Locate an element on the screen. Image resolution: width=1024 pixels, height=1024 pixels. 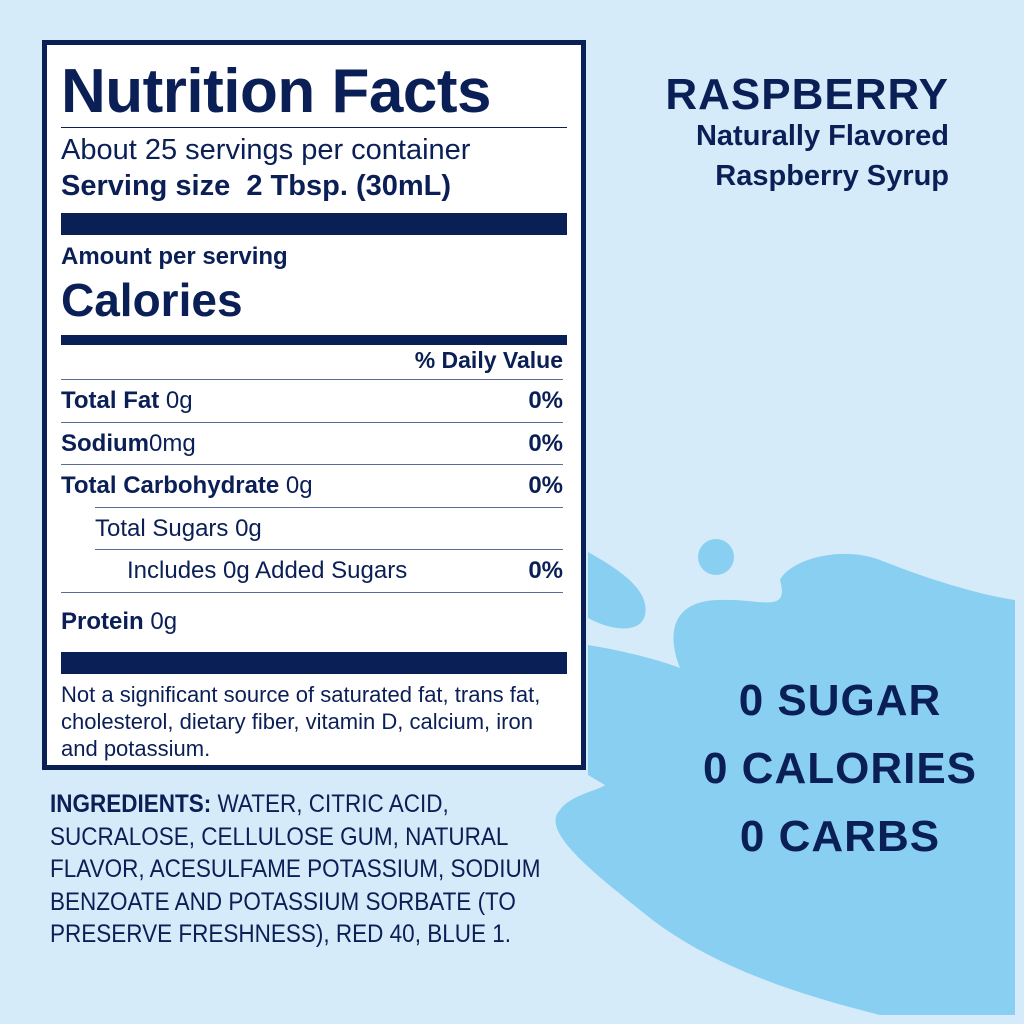
serving-size: Serving size 2 Tbsp. (30mL) is located at coordinates (314, 186).